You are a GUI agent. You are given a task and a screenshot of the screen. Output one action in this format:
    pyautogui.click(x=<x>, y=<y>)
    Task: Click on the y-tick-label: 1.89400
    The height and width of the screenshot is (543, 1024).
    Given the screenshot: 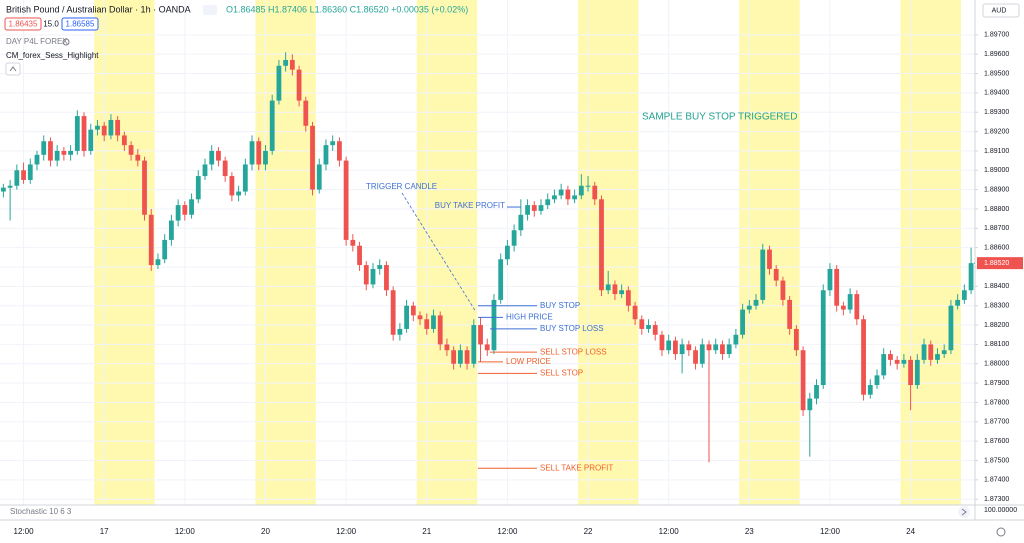 What is the action you would take?
    pyautogui.click(x=996, y=93)
    